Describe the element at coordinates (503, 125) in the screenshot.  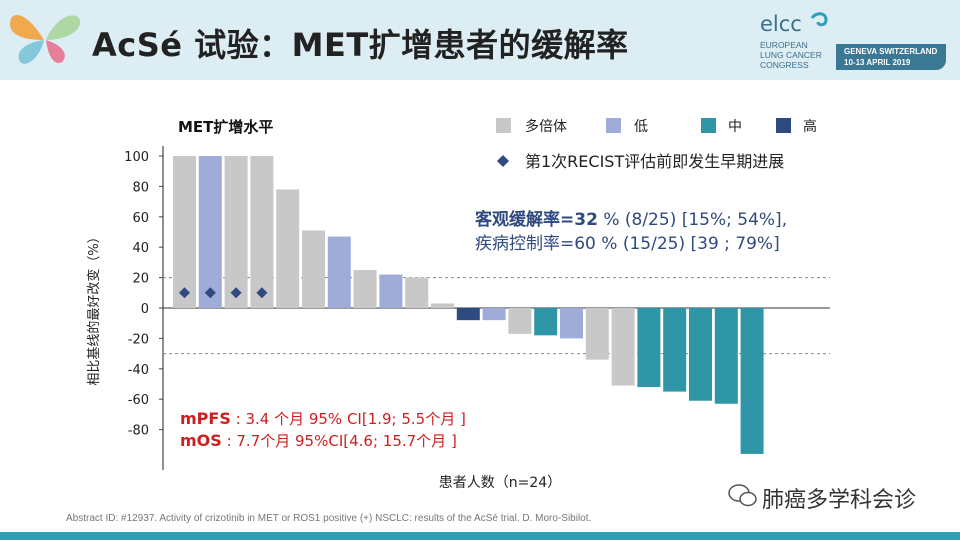
I see `legend-swatch-polyploid` at that location.